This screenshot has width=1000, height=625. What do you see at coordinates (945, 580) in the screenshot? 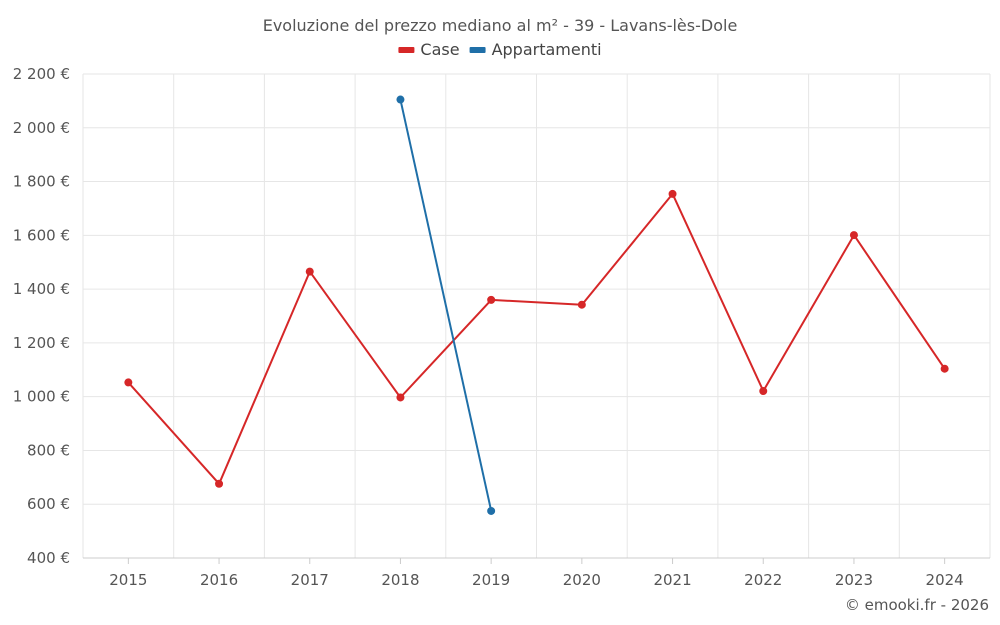
I see `x-tick-label: 2024` at bounding box center [945, 580].